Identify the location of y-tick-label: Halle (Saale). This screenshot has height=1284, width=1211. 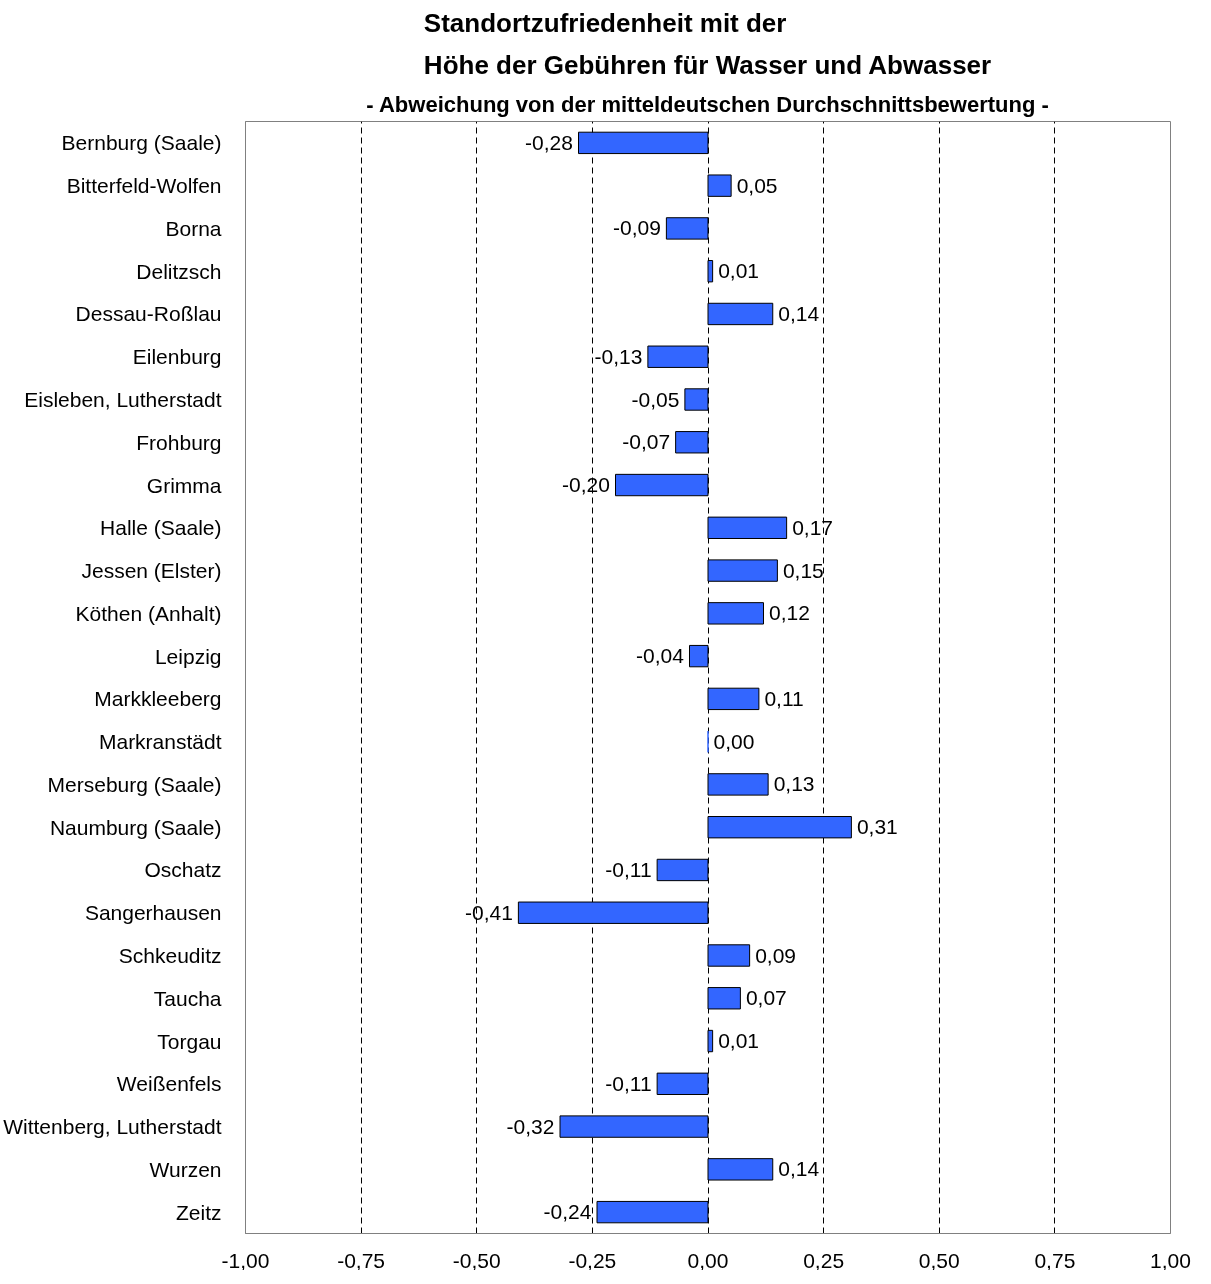
(161, 528).